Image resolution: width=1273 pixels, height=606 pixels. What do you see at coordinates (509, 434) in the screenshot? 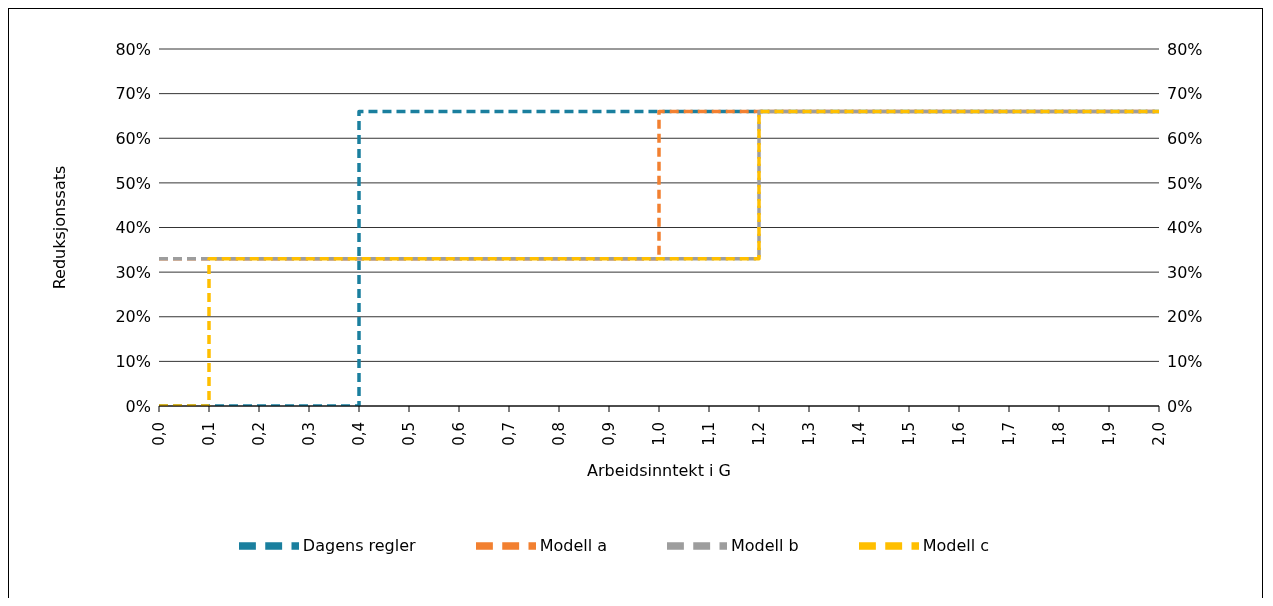
I see `x-tick-label: 0,7` at bounding box center [509, 434].